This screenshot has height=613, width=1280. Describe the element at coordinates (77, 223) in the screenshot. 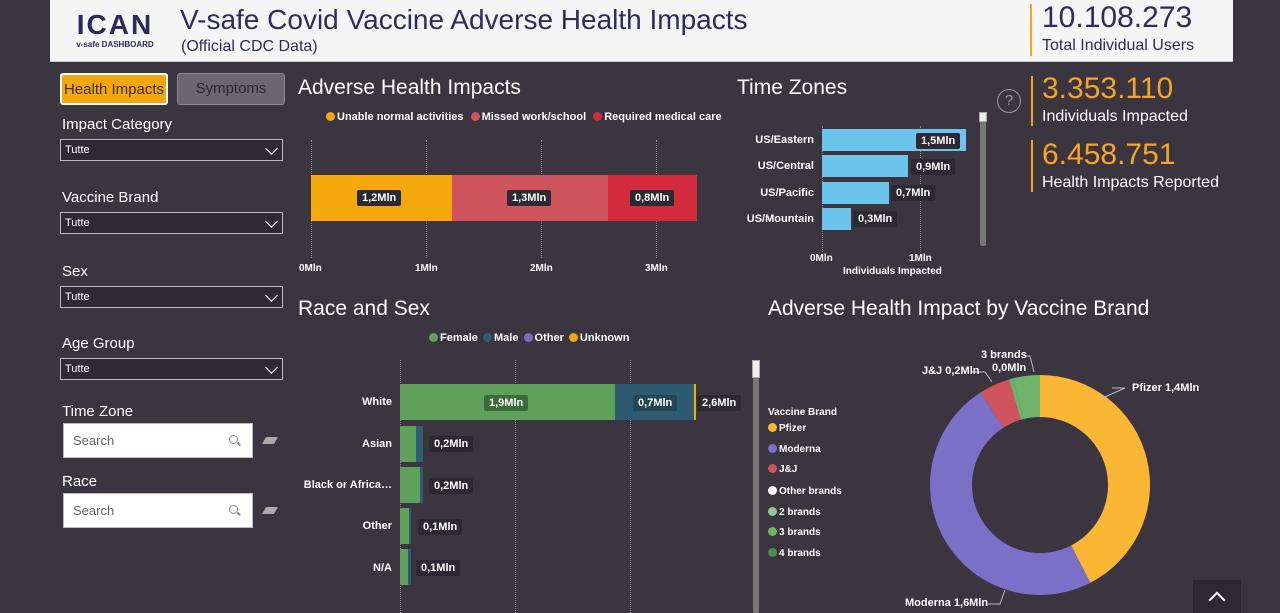

I see `vaccine-brand-value: Tutte` at that location.